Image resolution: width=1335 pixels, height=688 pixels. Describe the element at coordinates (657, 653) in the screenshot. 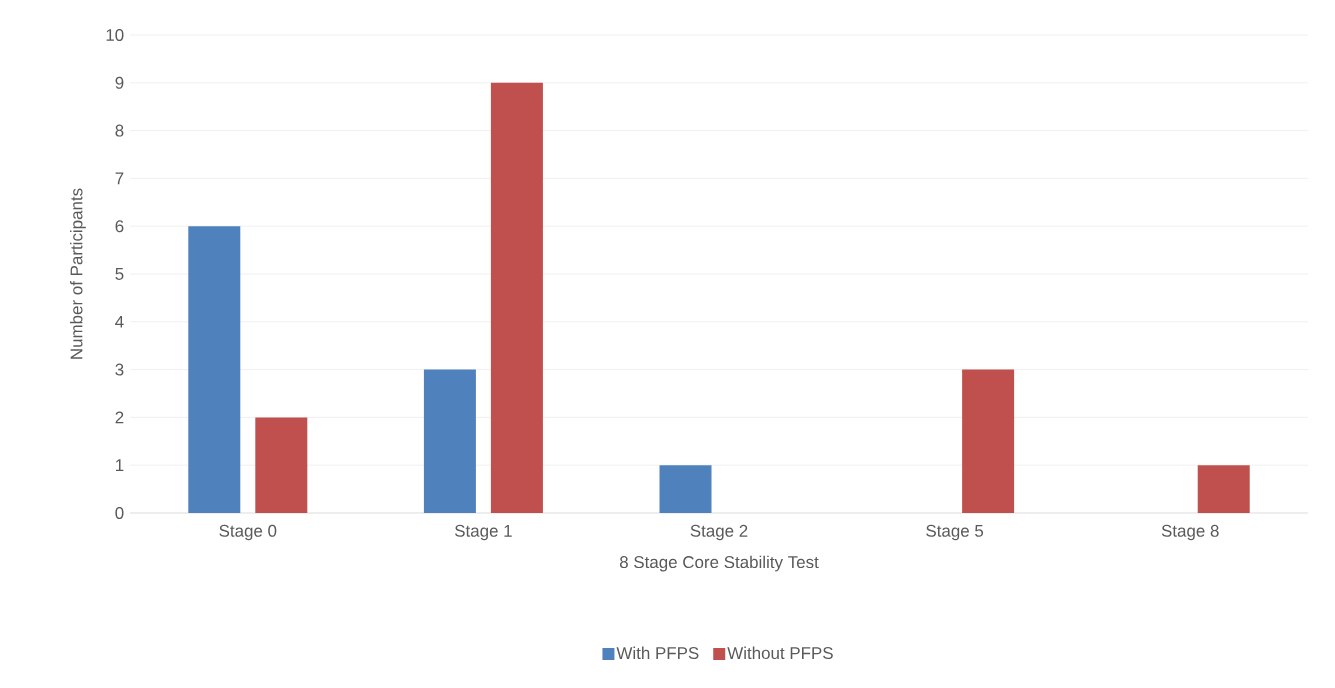

I see `legend-label: With PFPS` at that location.